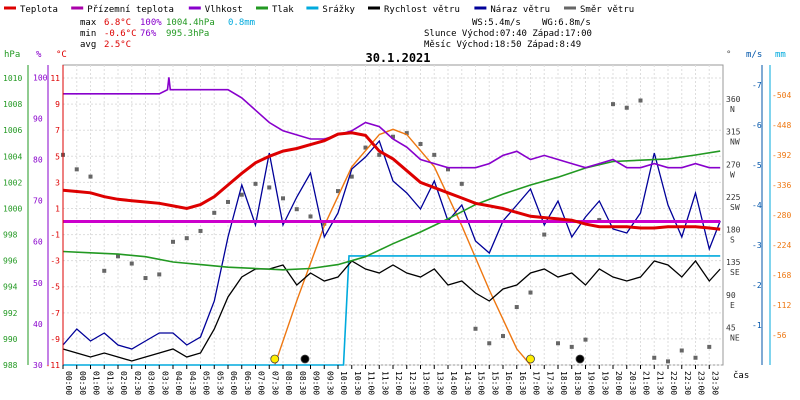 This screenshot has width=800, height=400. What do you see at coordinates (38, 118) in the screenshot?
I see `y-tick-humidity-6: 90` at bounding box center [38, 118].